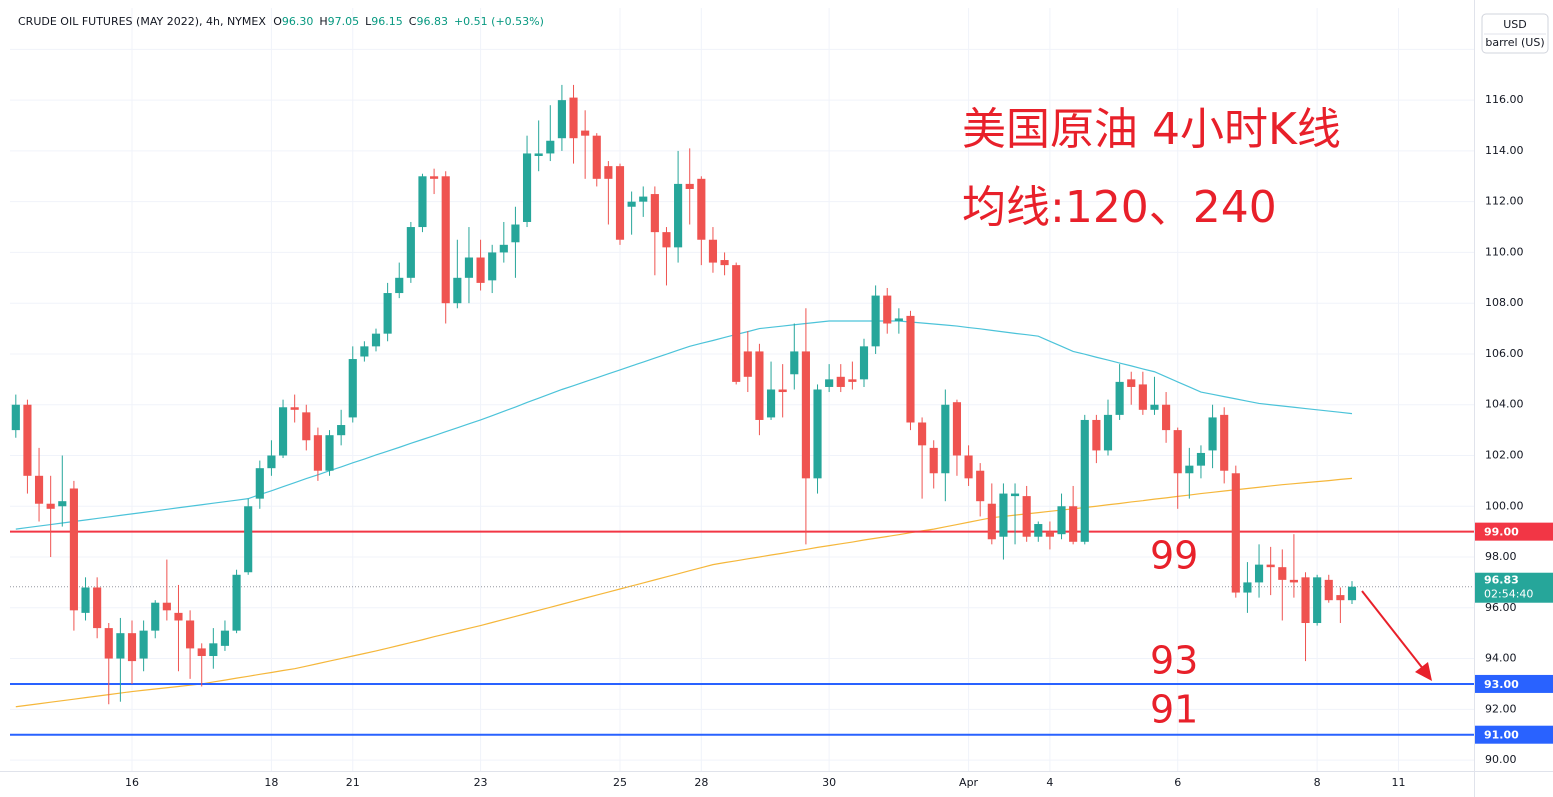 This screenshot has height=797, width=1553. What do you see at coordinates (481, 782) in the screenshot?
I see `x-tick-label: 23` at bounding box center [481, 782].